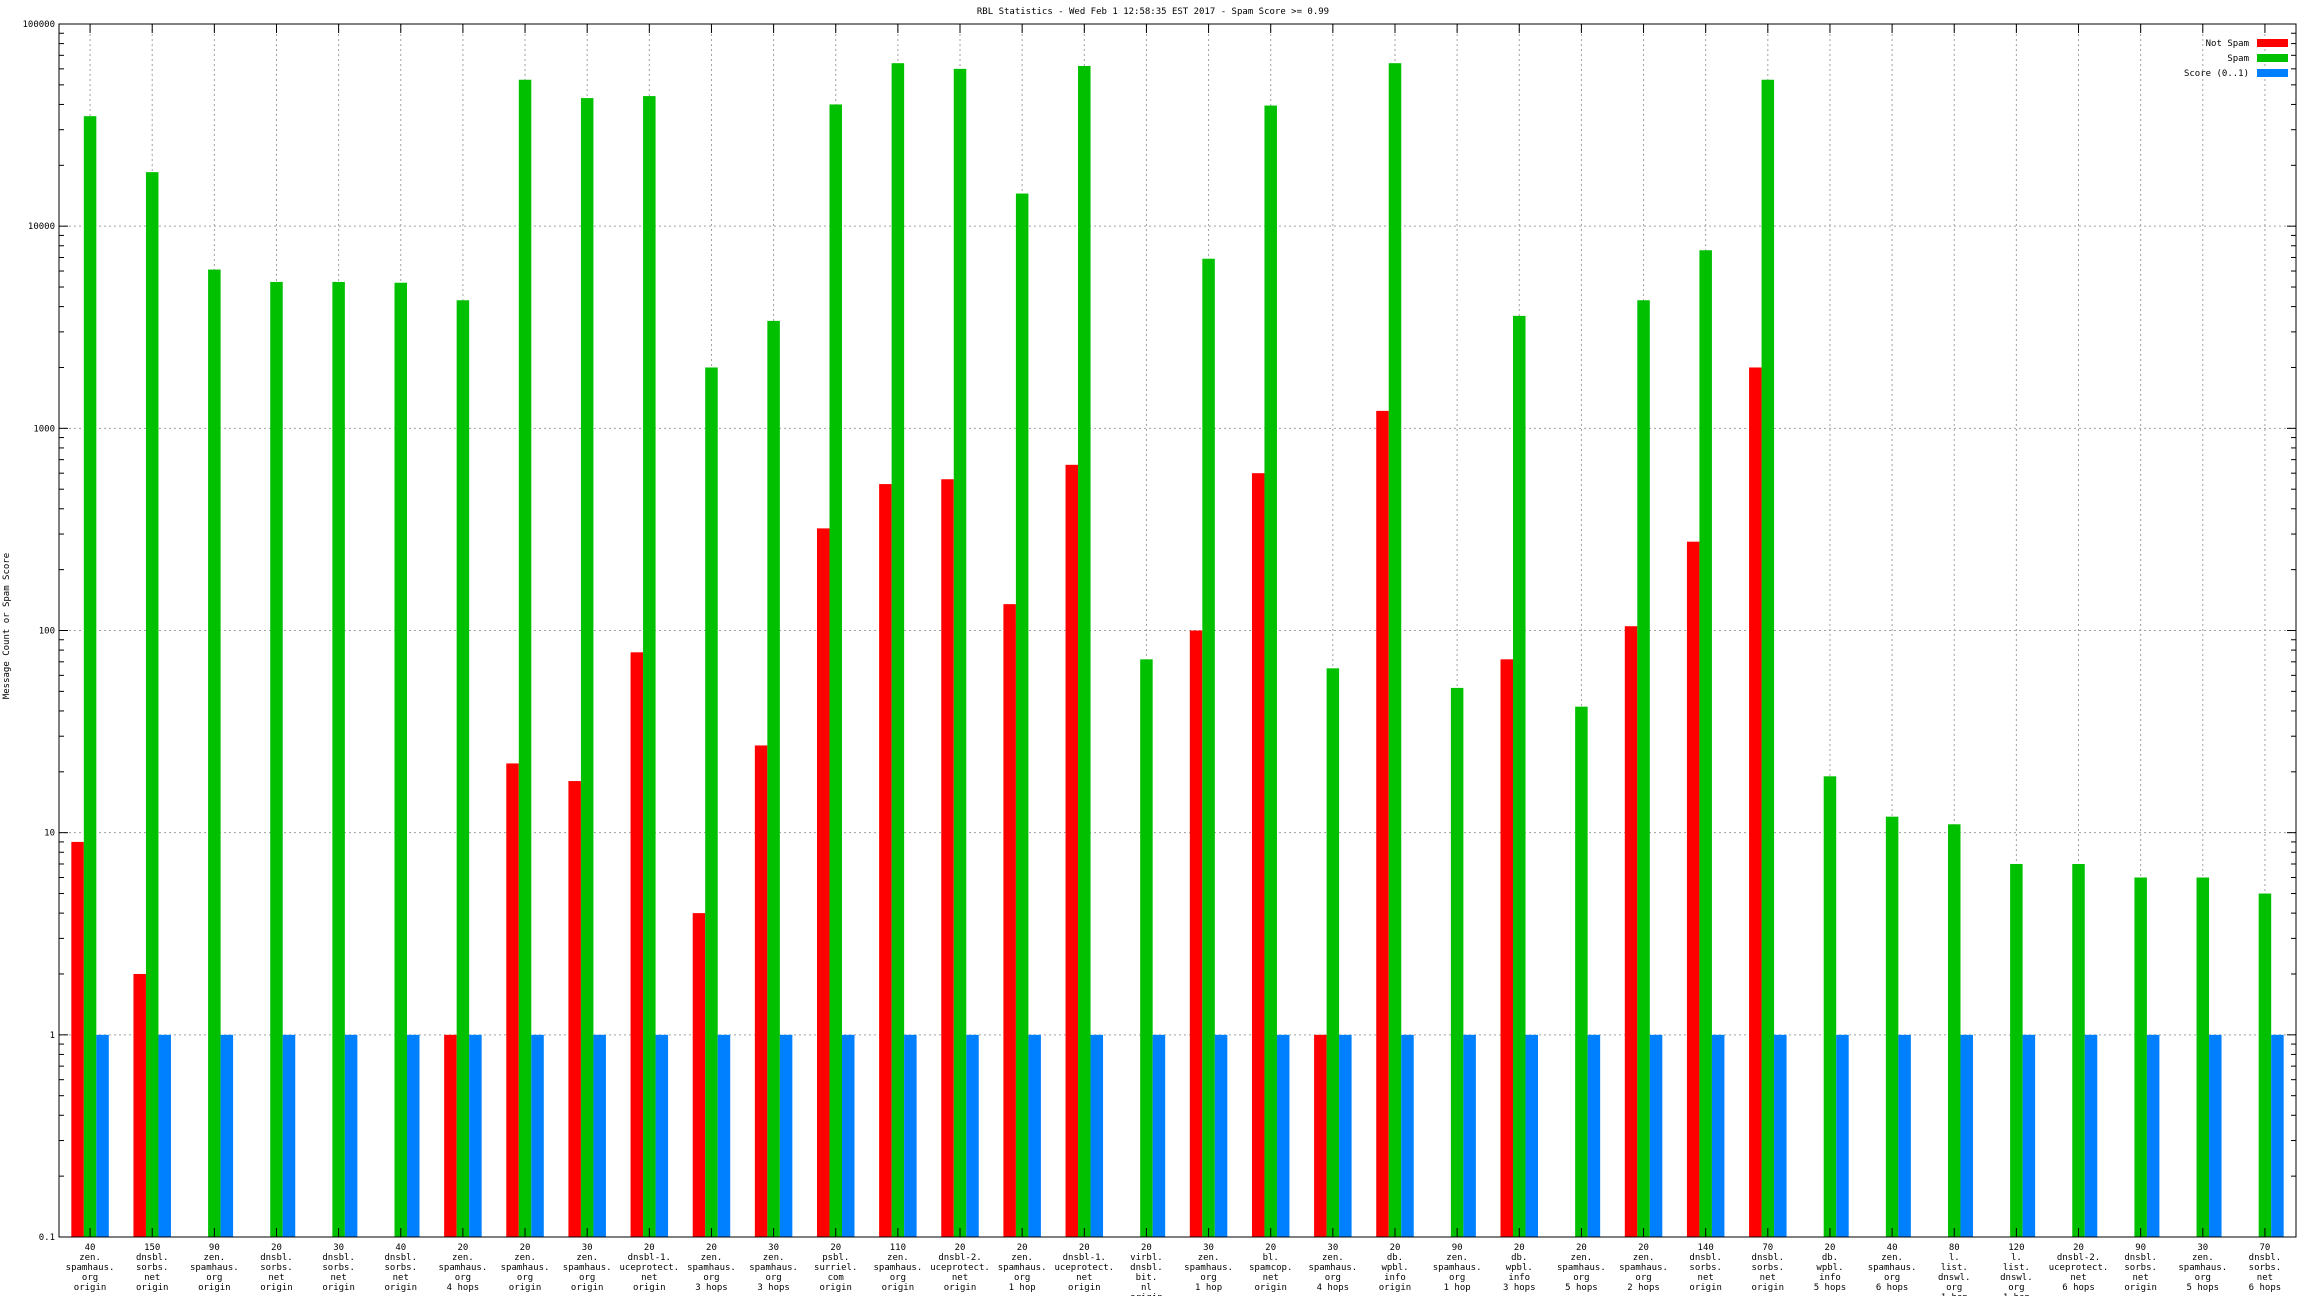 The image size is (2304, 1296). I want to click on x-category-label: 20 zen. spamhaus. org 5 hops, so click(1581, 1268).